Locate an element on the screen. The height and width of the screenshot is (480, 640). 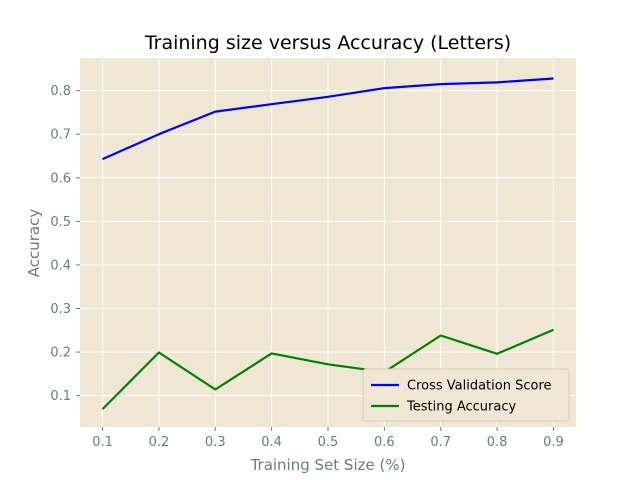
x-axis-label: Training Set Size (%) is located at coordinates (328, 465).